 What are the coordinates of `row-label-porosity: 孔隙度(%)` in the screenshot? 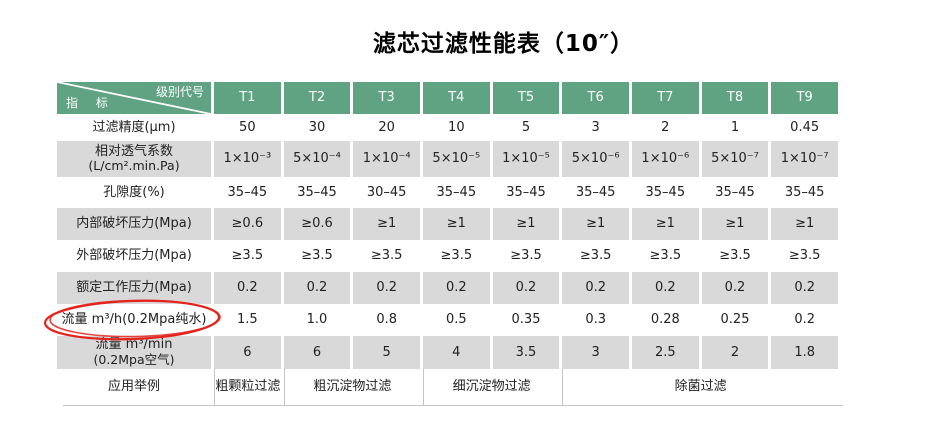 It's located at (134, 192).